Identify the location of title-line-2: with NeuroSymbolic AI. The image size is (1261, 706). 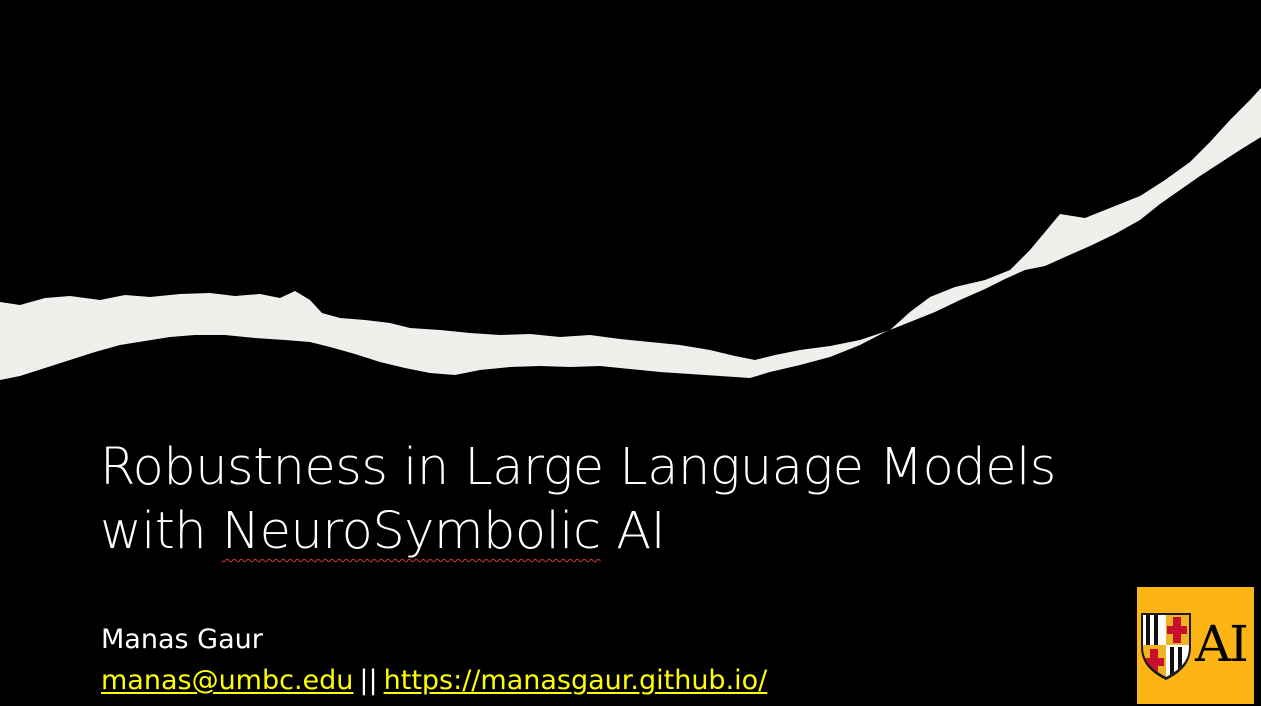
(640, 532).